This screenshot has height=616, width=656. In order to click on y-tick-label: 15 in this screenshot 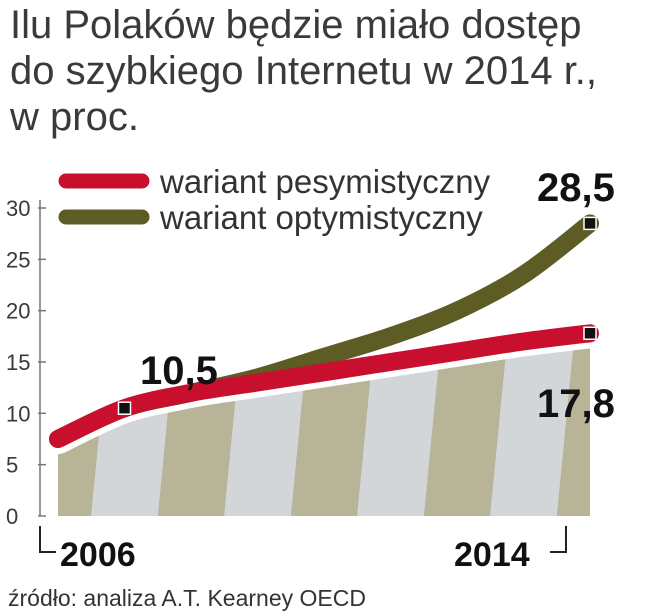, I will do `click(18, 362)`.